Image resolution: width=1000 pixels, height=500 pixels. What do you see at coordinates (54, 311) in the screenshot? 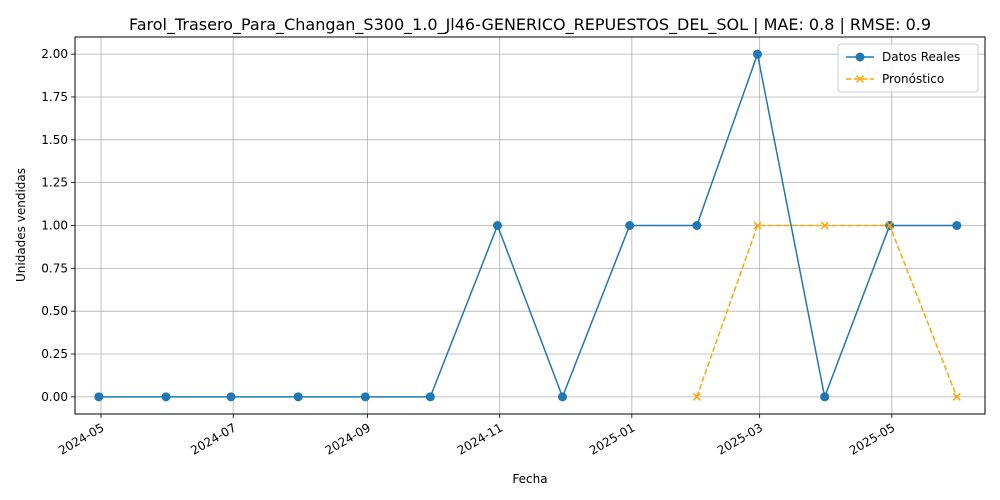
I see `y-tick-label: 0.50` at bounding box center [54, 311].